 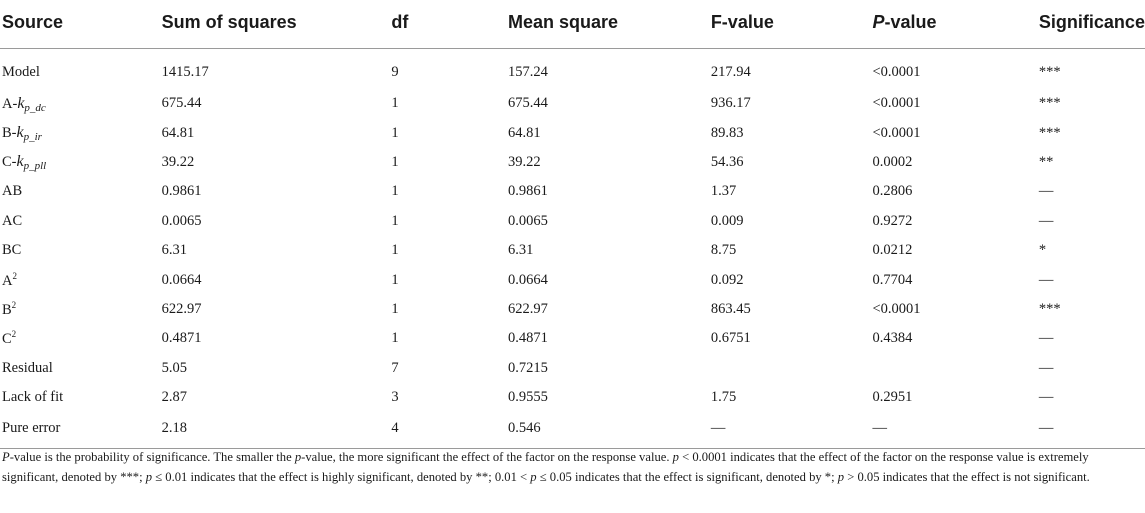 I want to click on source-subscript: p_pll, so click(x=35, y=166).